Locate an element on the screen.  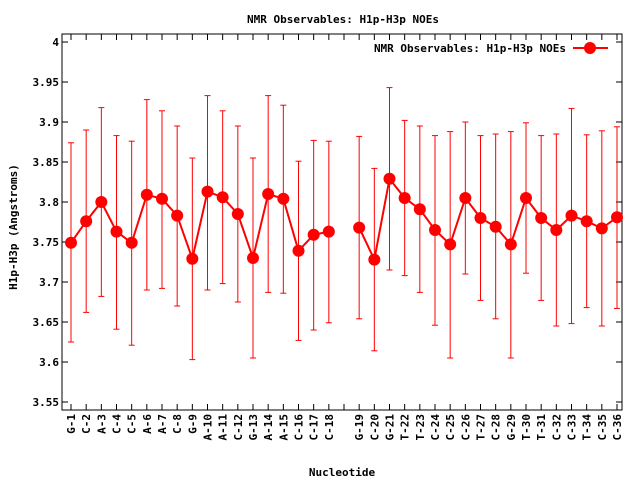
y-tick-label: 3.55 is located at coordinates (46, 402).